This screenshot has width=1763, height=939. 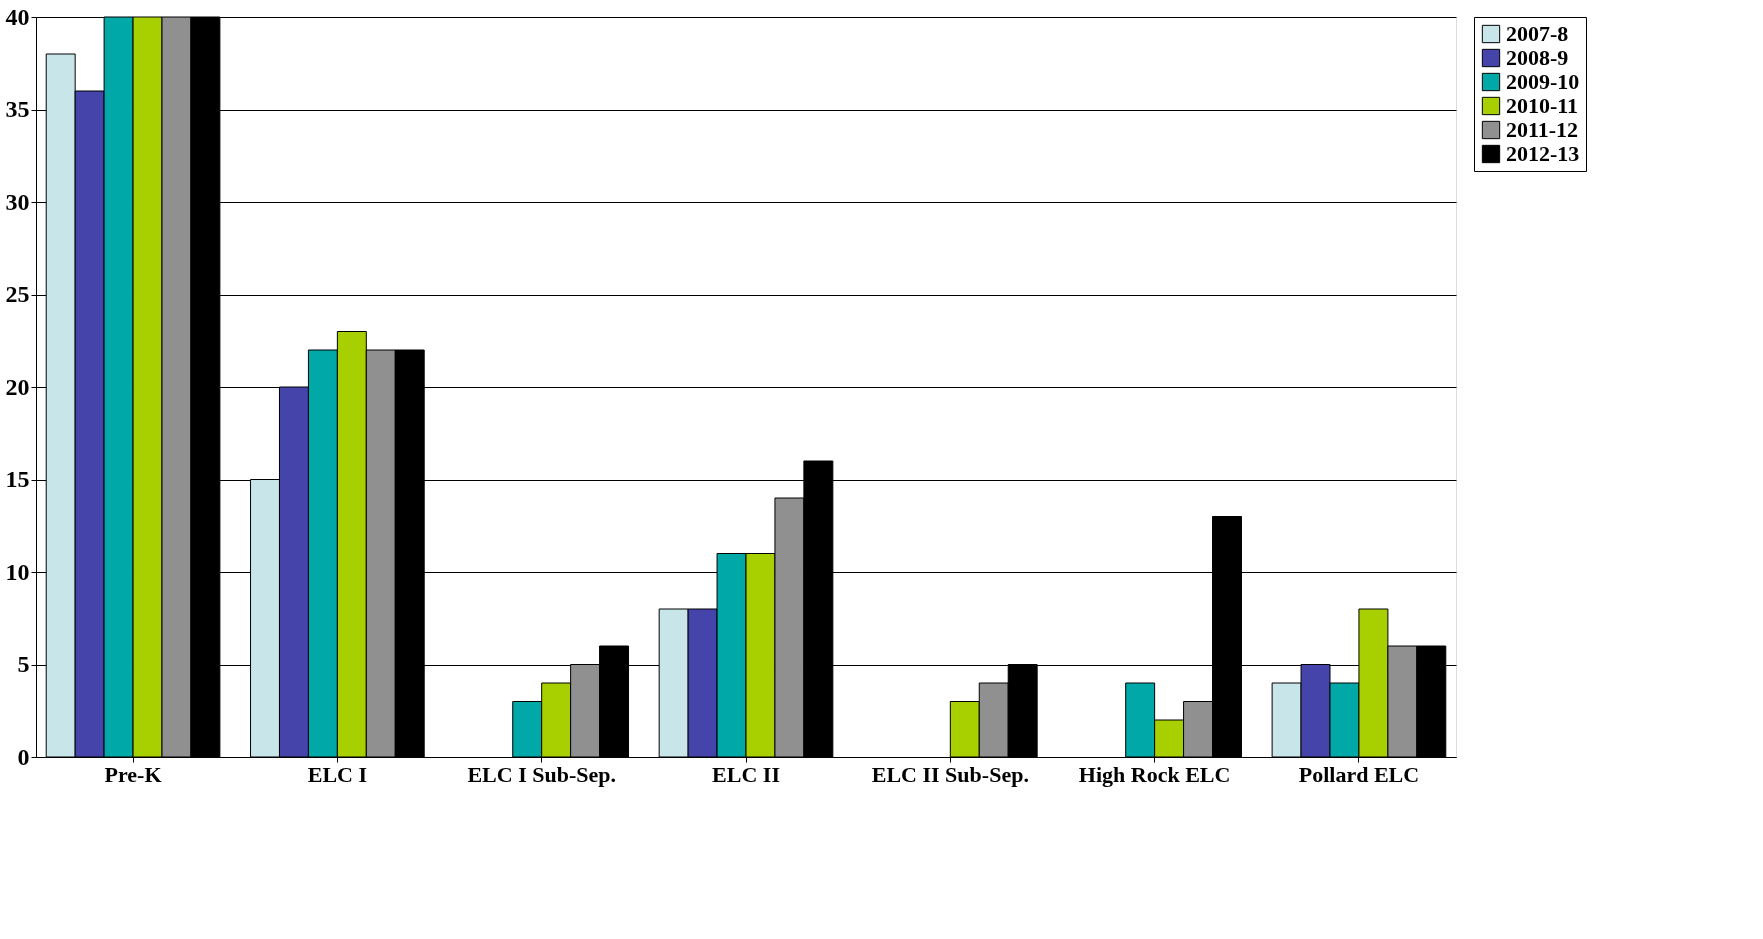 What do you see at coordinates (23, 664) in the screenshot?
I see `y-tick-label: 5` at bounding box center [23, 664].